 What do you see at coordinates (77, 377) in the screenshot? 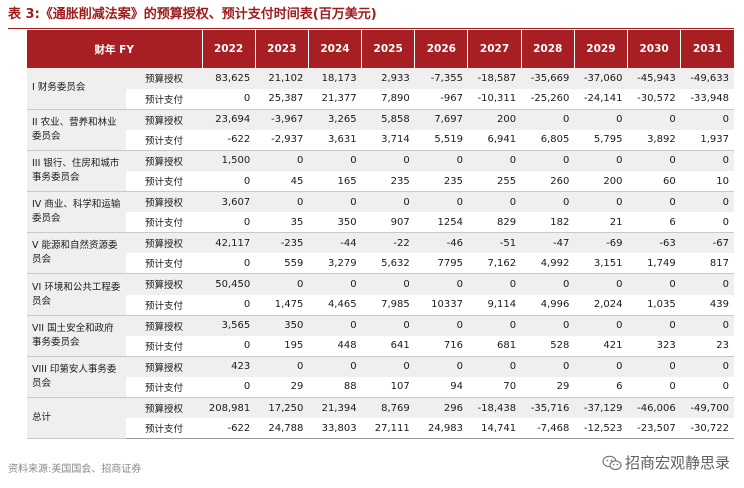
I see `committee-name: VIII 印第安人事务委员会` at bounding box center [77, 377].